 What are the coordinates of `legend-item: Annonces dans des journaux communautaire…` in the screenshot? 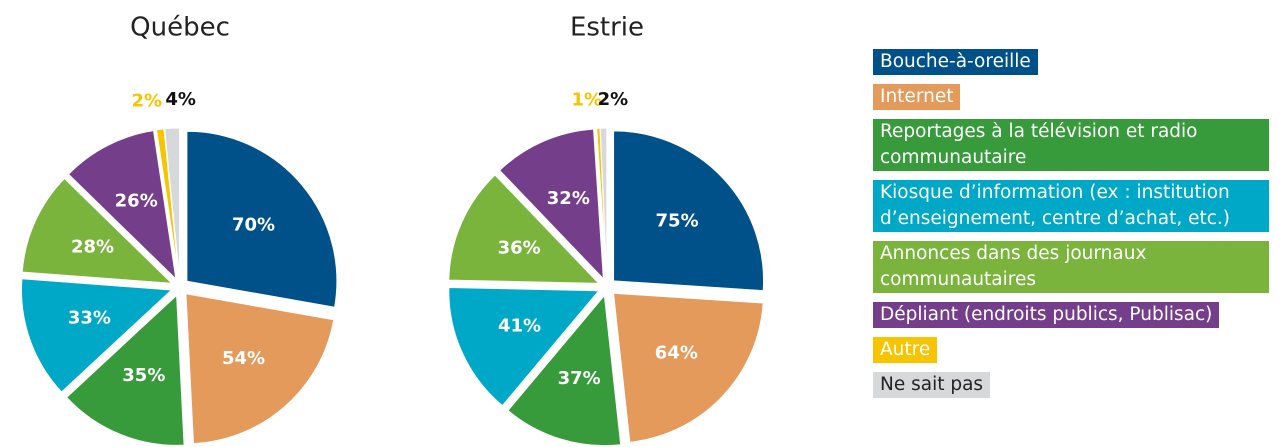 It's located at (1071, 267).